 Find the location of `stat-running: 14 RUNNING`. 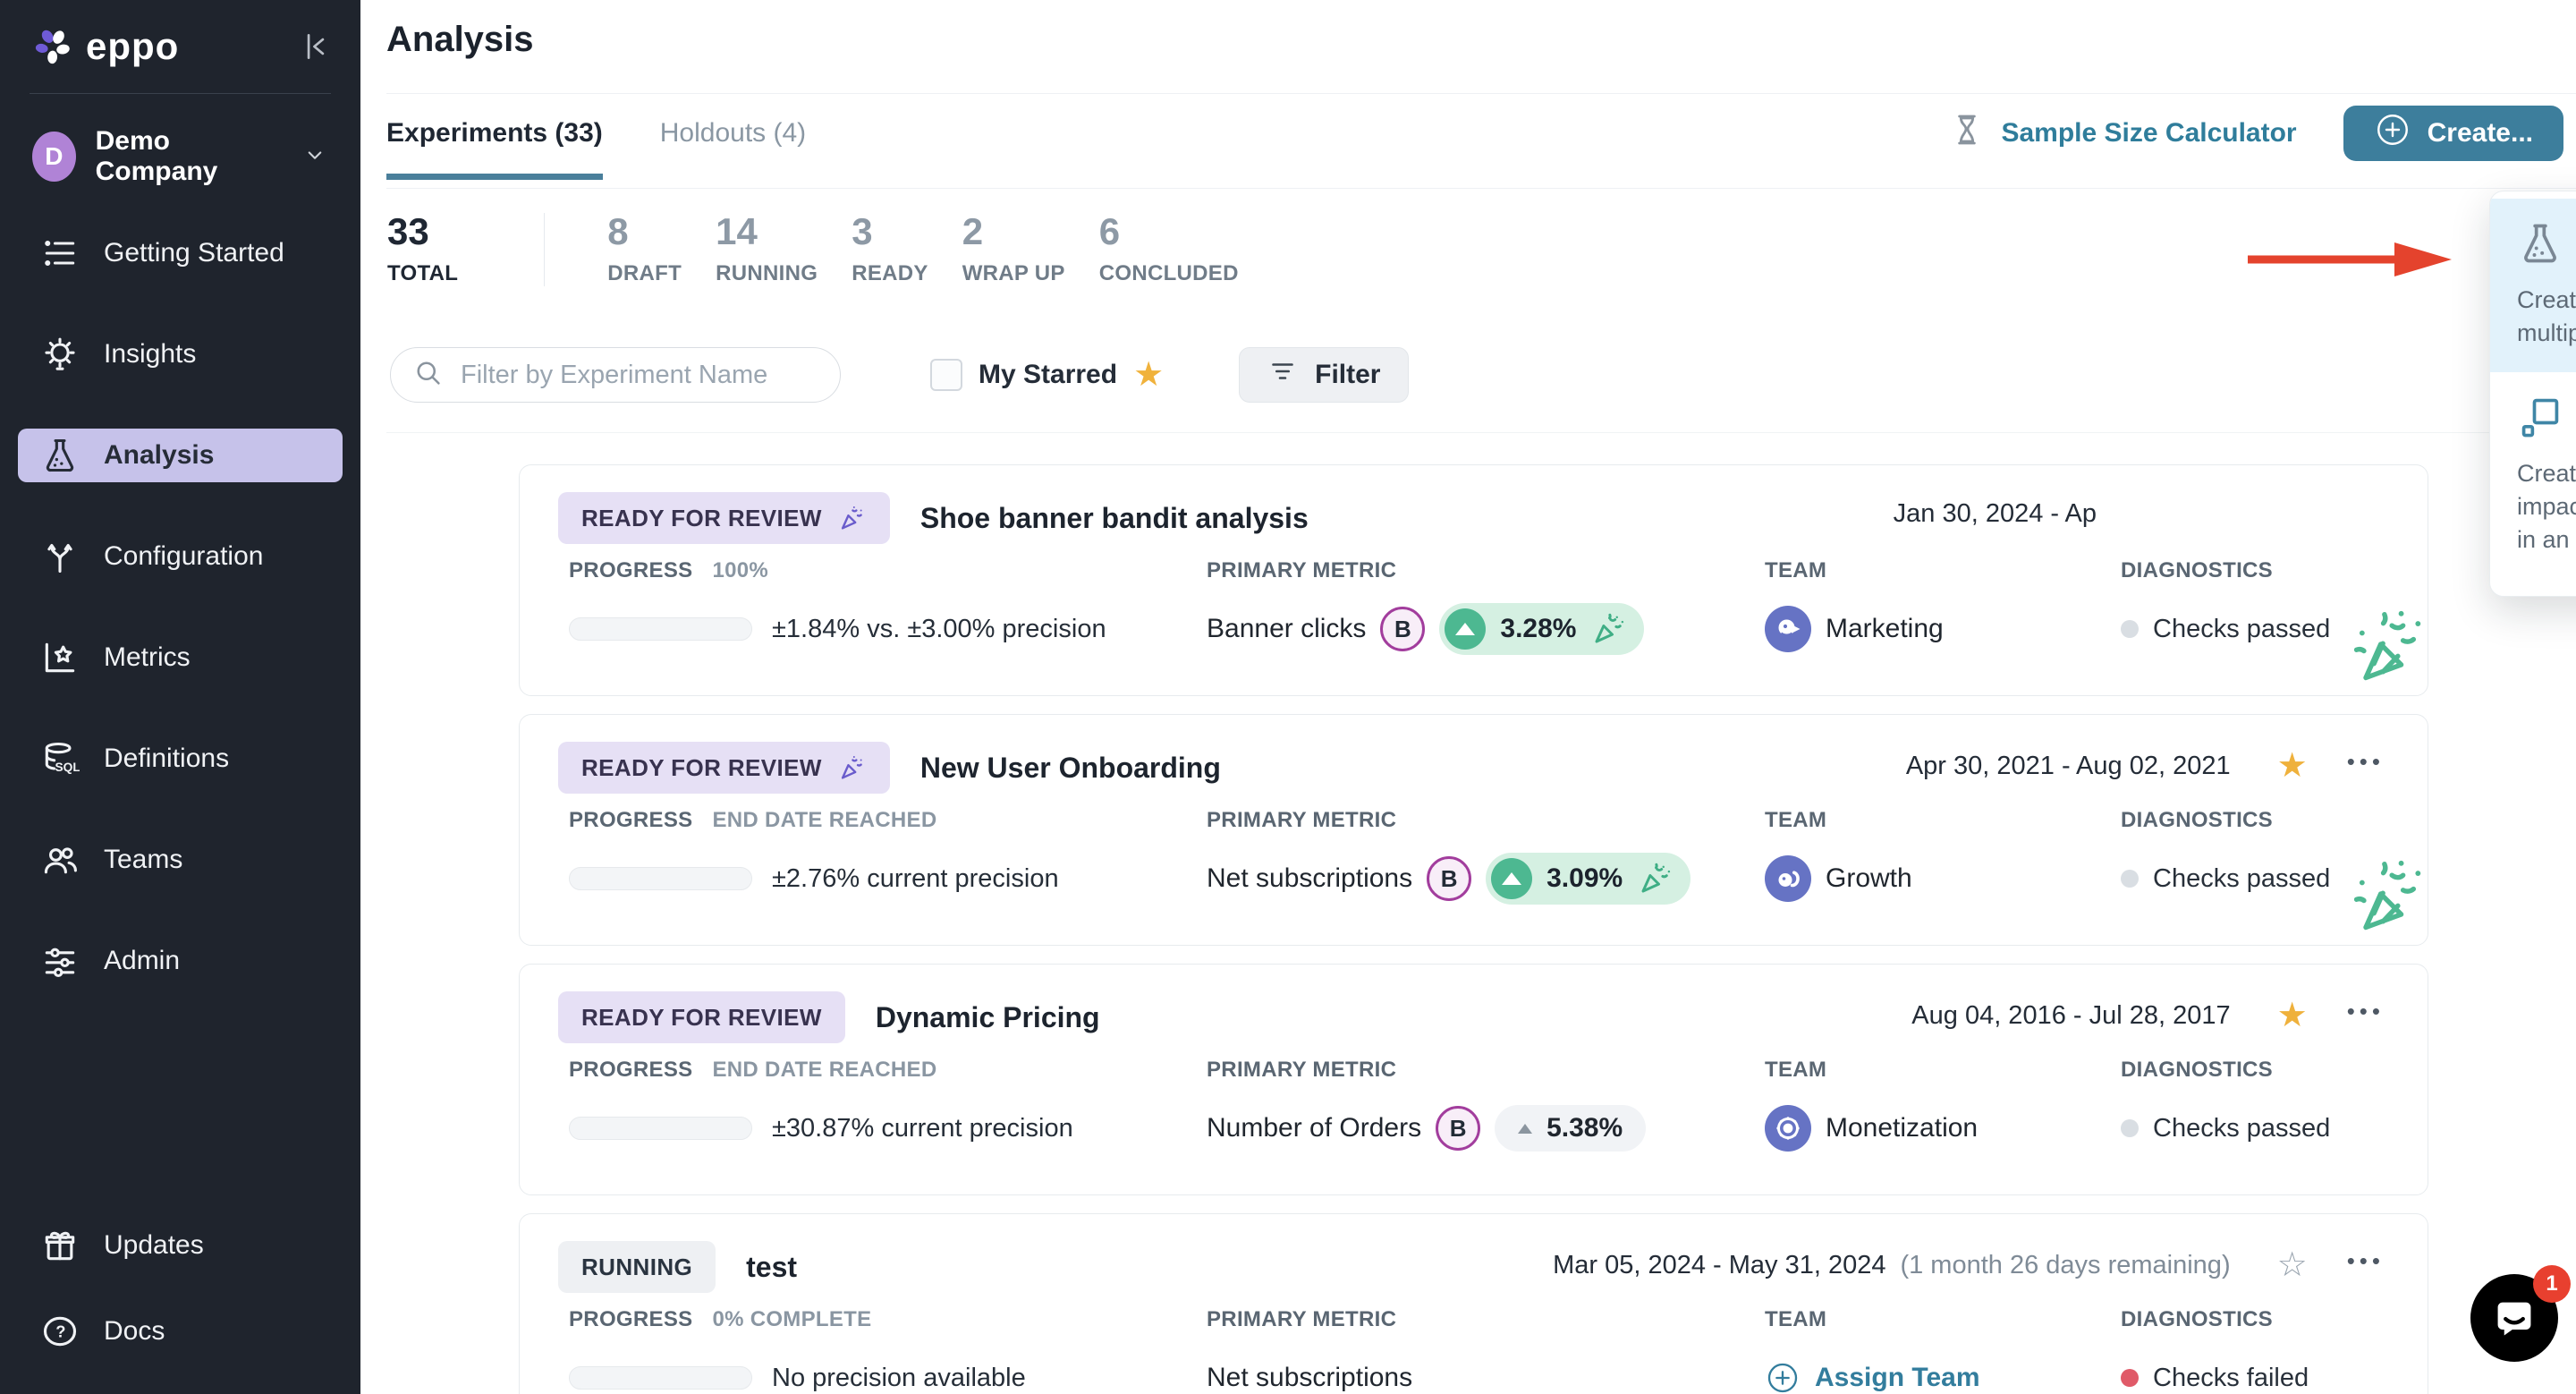

stat-running: 14 RUNNING is located at coordinates (767, 250).